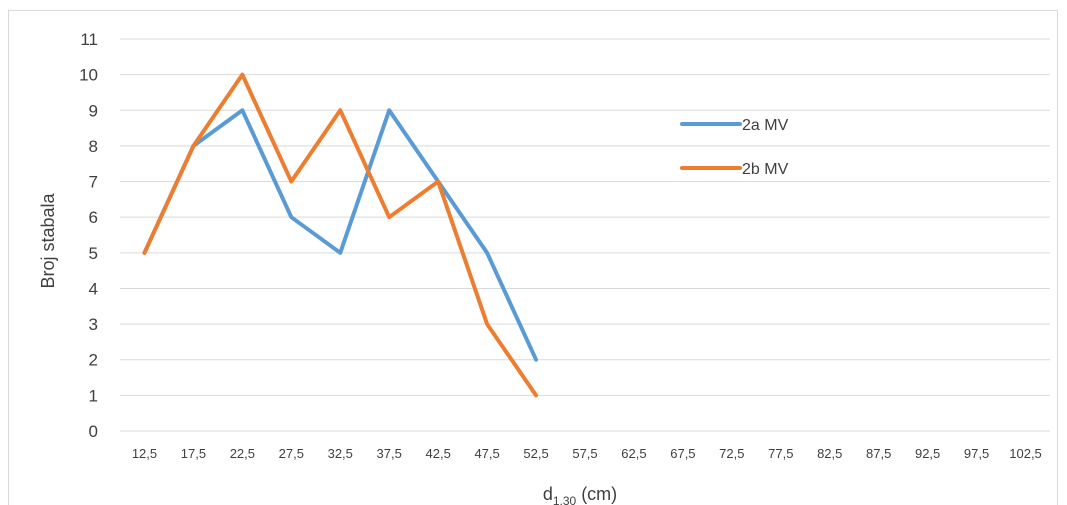 The width and height of the screenshot is (1067, 505). I want to click on x-tick-22-5: 22,5, so click(242, 453).